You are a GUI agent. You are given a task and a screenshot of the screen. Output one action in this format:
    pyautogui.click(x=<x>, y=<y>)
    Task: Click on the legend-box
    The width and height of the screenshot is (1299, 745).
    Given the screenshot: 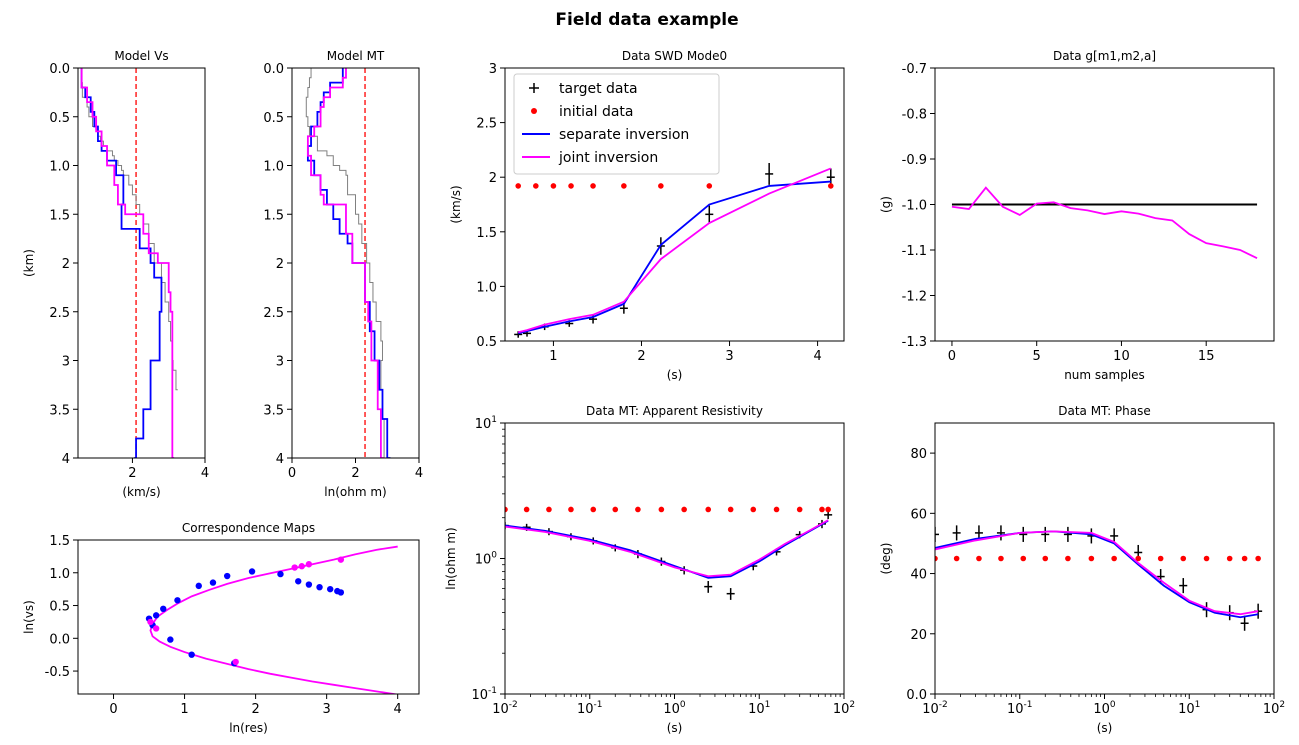 What is the action you would take?
    pyautogui.click(x=616, y=124)
    